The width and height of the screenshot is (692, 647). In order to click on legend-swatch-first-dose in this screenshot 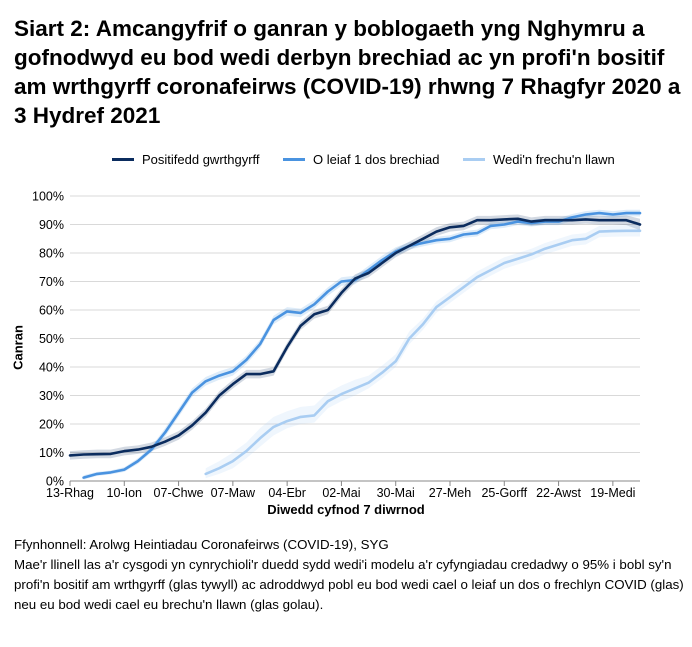, I will do `click(294, 159)`.